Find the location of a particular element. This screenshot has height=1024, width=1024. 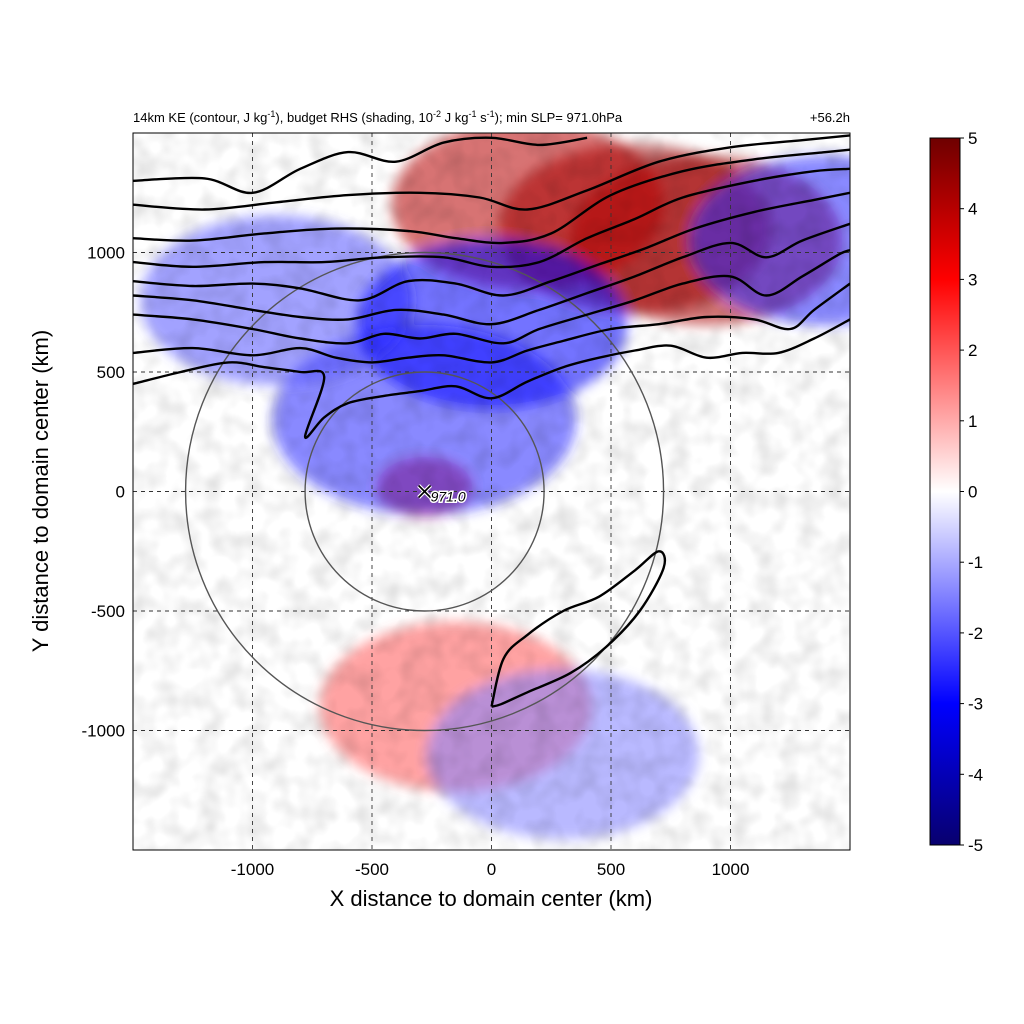

colorbar-tick-label: 0 is located at coordinates (972, 492).